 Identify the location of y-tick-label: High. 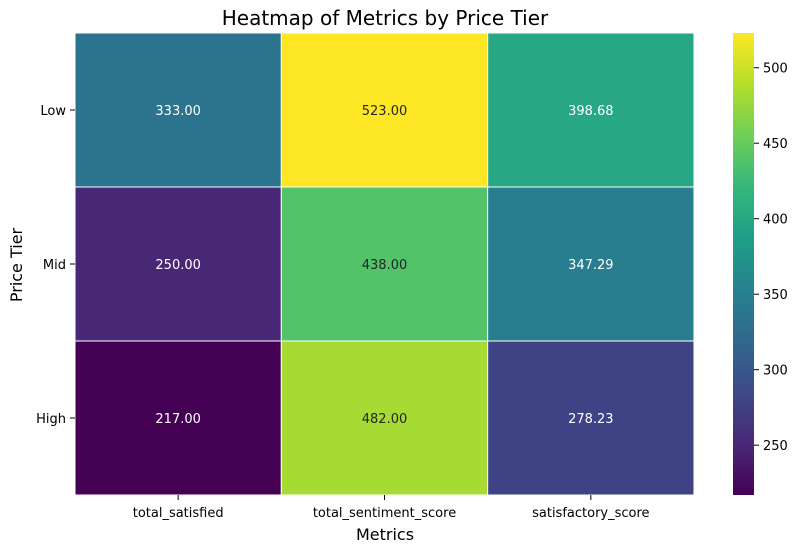
(51, 419).